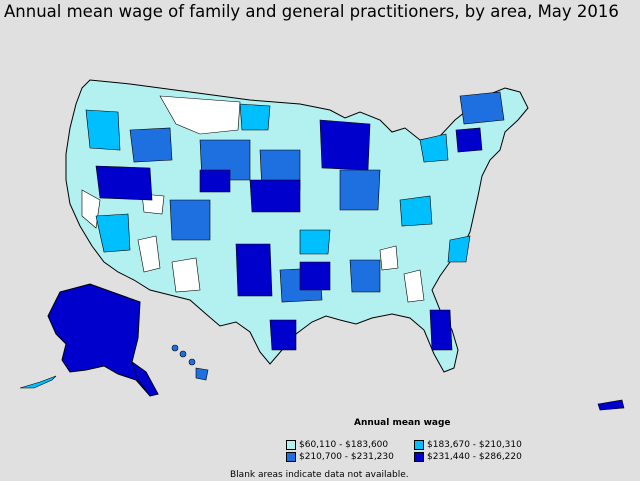 The width and height of the screenshot is (640, 481). I want to click on legend-item-1: $60,110 - $183,600, so click(337, 445).